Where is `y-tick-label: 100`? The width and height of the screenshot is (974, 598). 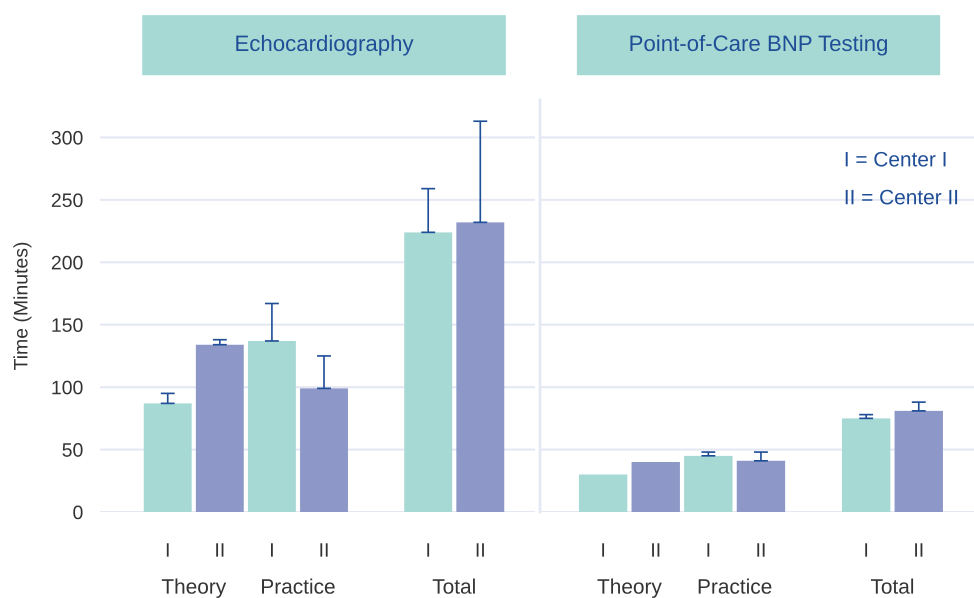 y-tick-label: 100 is located at coordinates (67, 387).